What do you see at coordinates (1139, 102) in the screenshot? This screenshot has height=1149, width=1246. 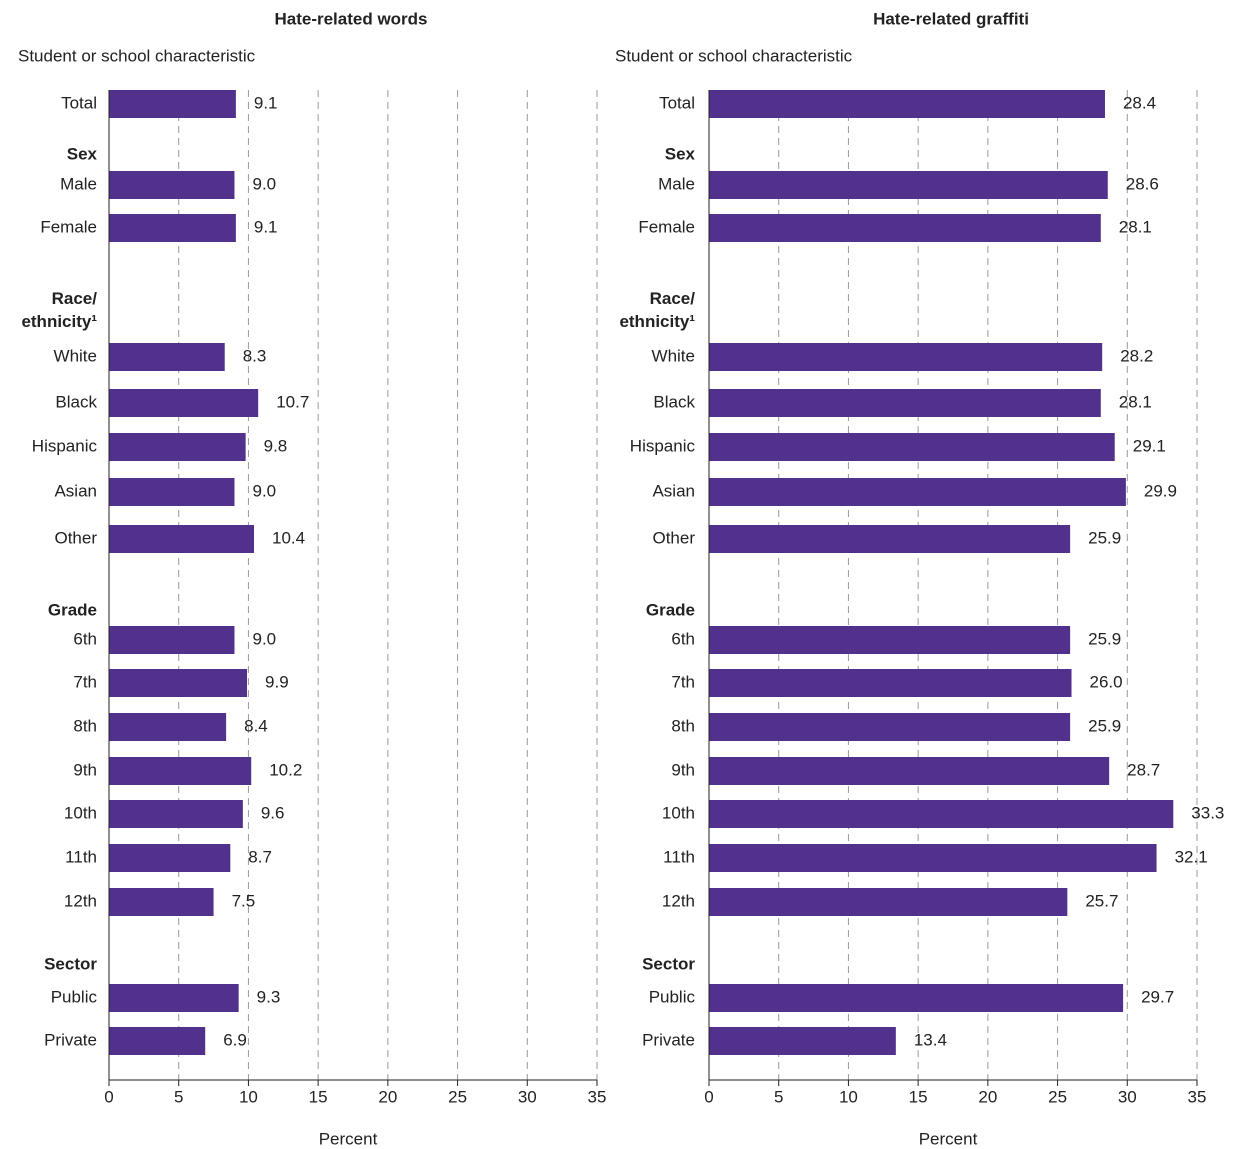 I see `value-label: 28.4` at bounding box center [1139, 102].